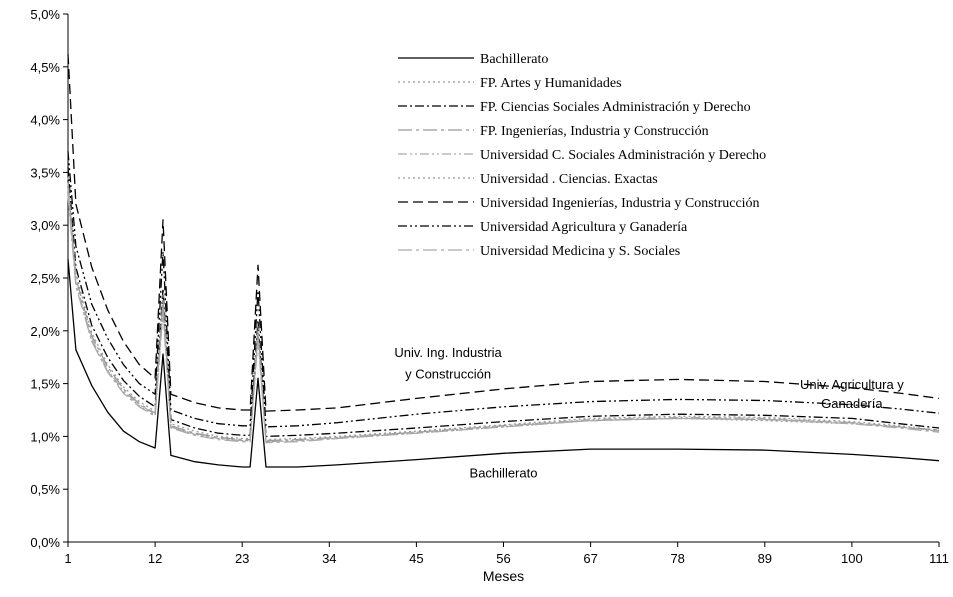 The width and height of the screenshot is (953, 597). What do you see at coordinates (677, 558) in the screenshot?
I see `x-tick-label: 78` at bounding box center [677, 558].